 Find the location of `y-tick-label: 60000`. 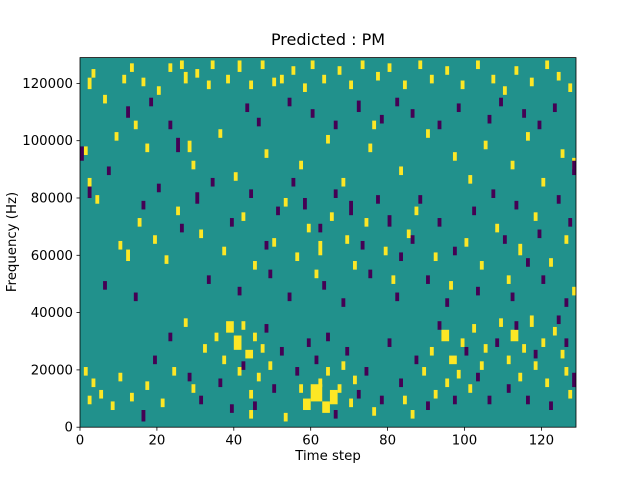

y-tick-label: 60000 is located at coordinates (52, 256).